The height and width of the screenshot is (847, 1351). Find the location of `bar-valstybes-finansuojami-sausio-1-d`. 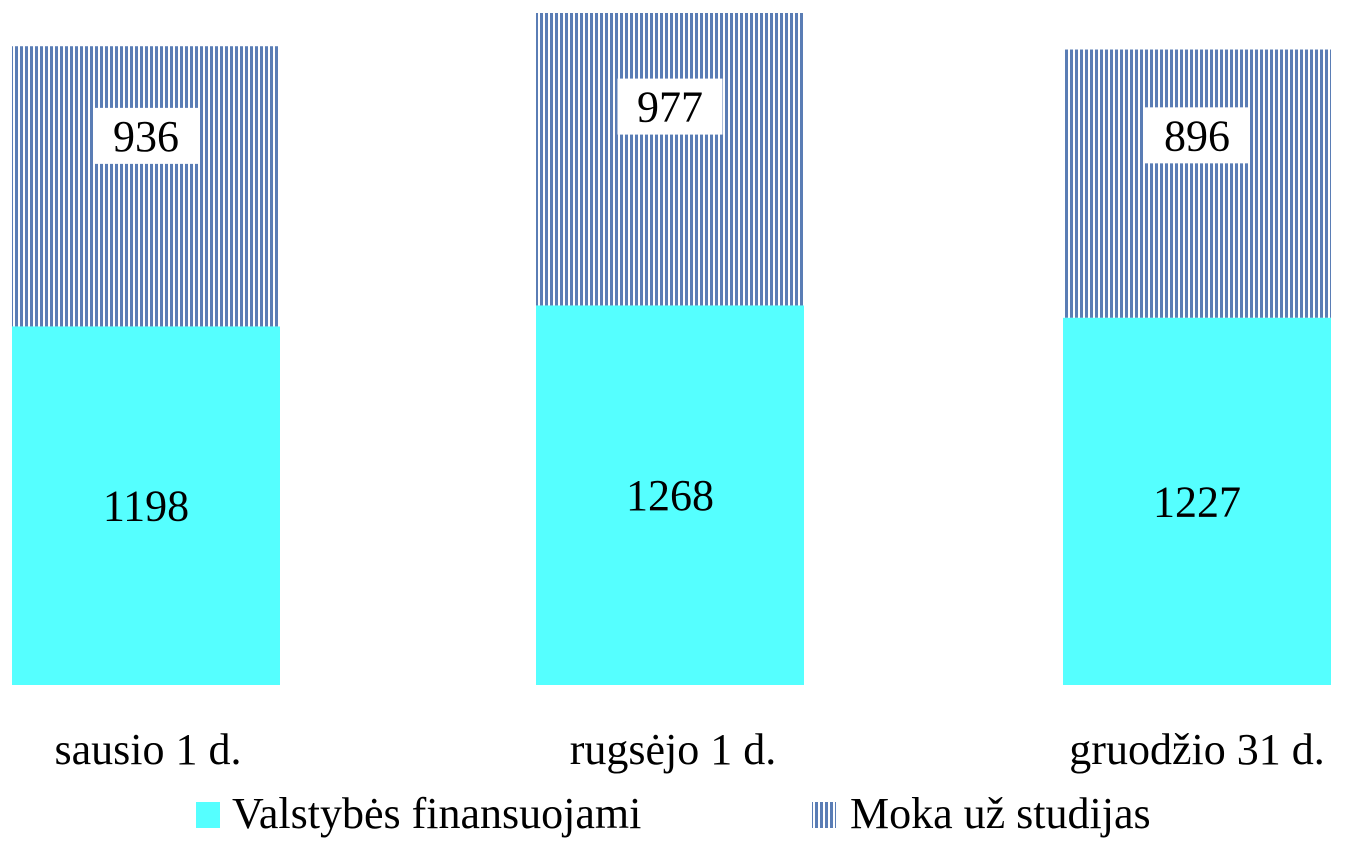

bar-valstybes-finansuojami-sausio-1-d is located at coordinates (146, 505).